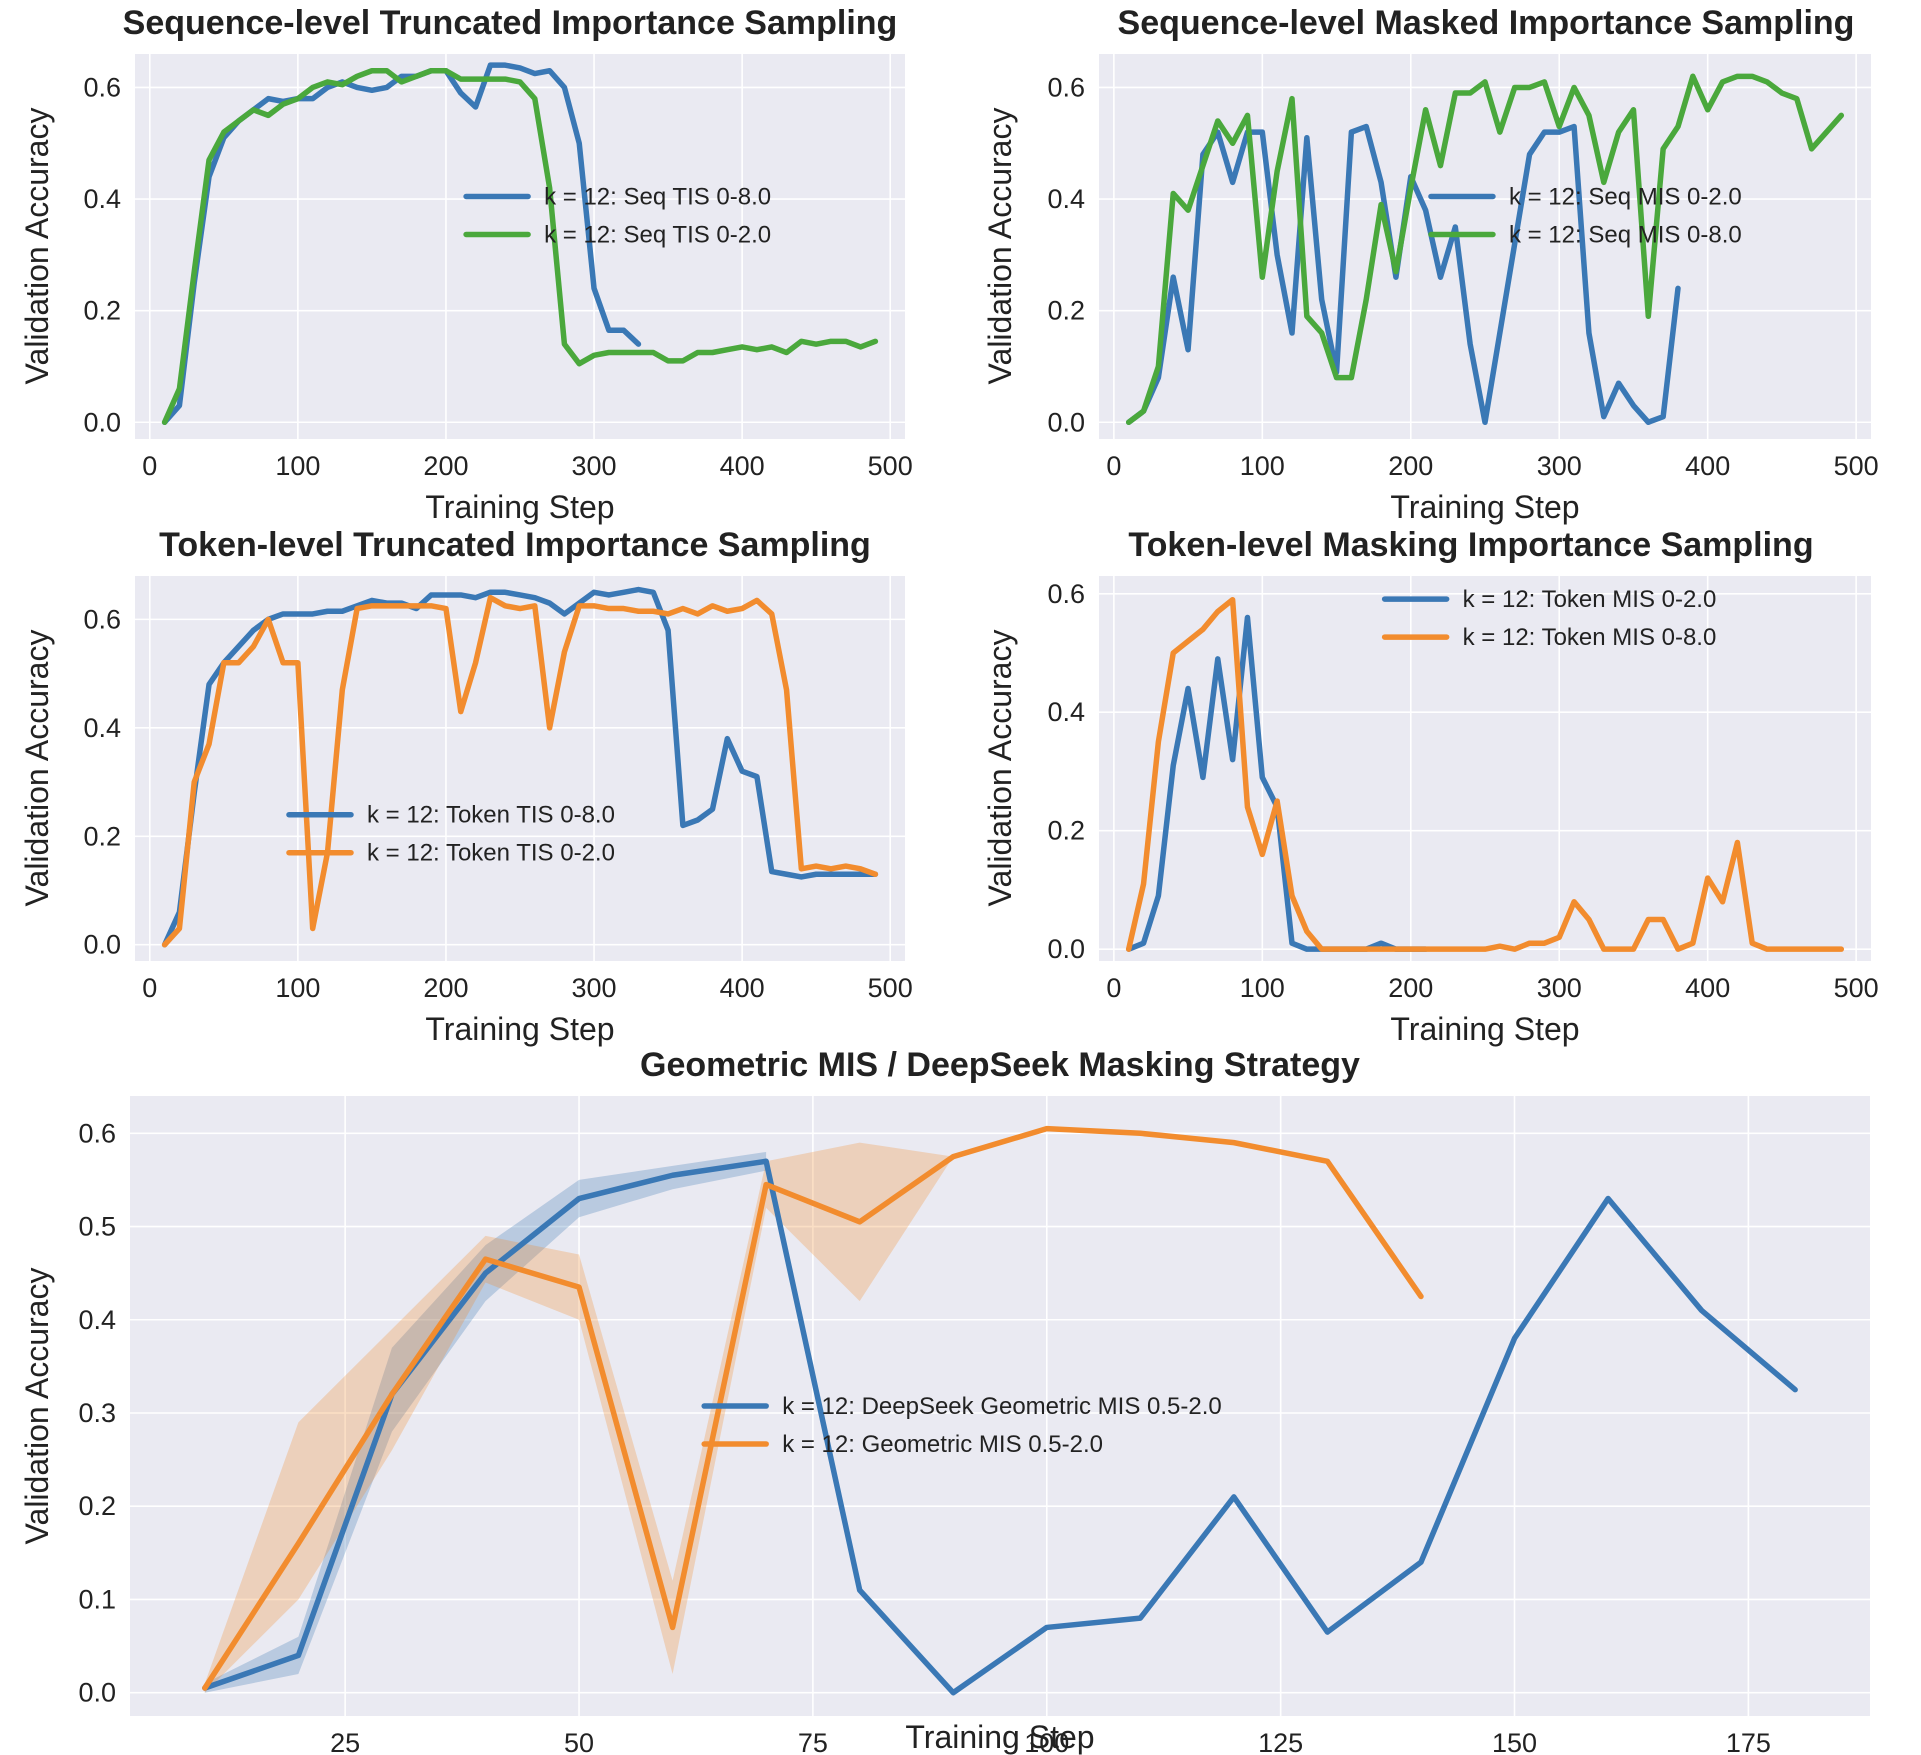 The height and width of the screenshot is (1755, 1921). Describe the element at coordinates (657, 234) in the screenshot. I see `legend-label: k = 12: Seq TIS 0-2.0` at that location.